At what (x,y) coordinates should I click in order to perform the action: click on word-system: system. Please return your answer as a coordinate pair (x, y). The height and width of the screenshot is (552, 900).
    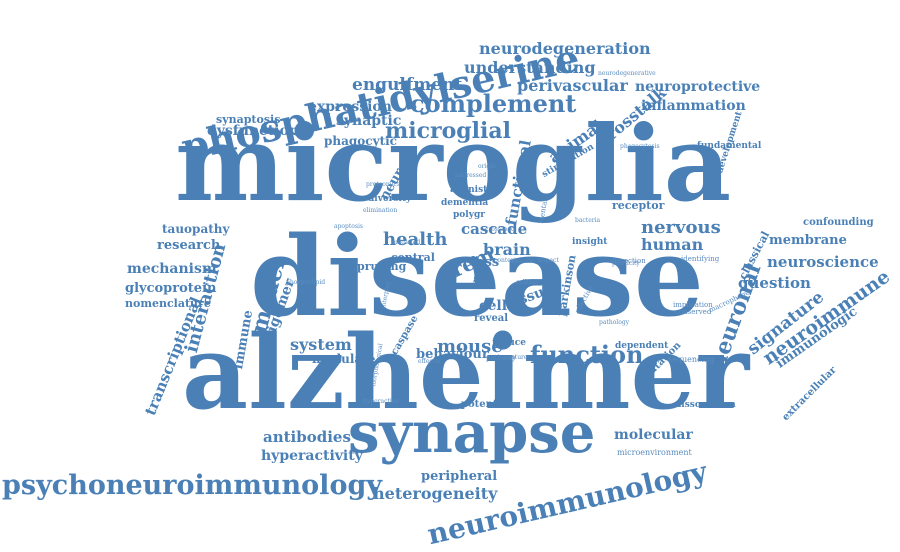
    Looking at the image, I should click on (321, 344).